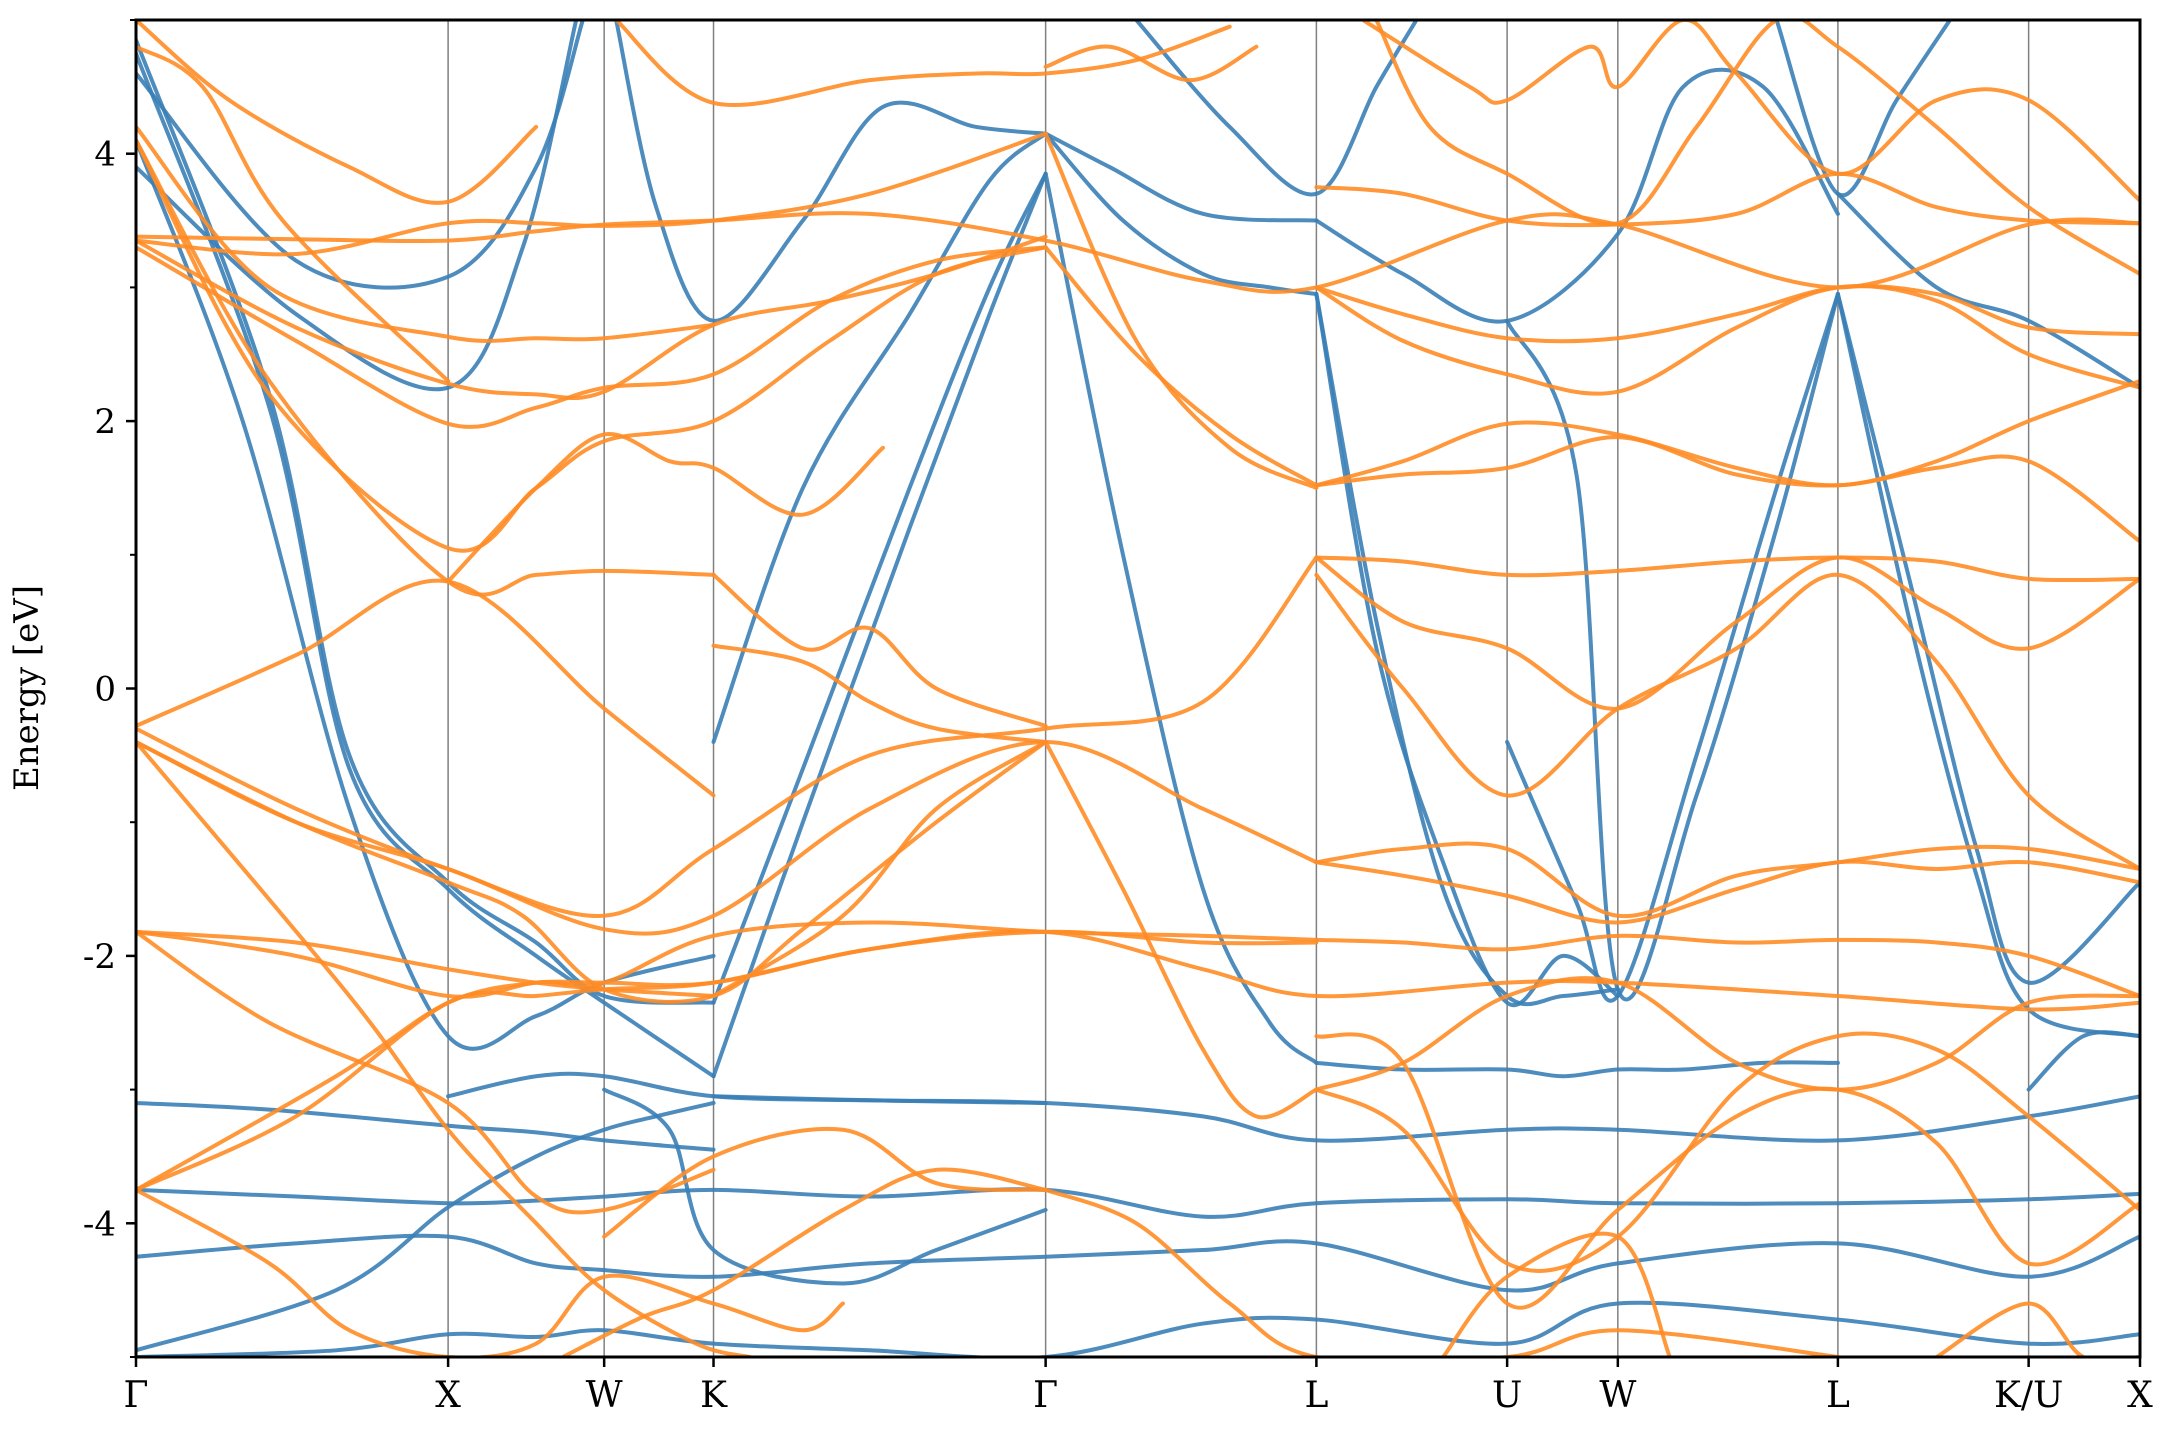 The height and width of the screenshot is (1445, 2160). I want to click on x-tick-label: K, so click(714, 1395).